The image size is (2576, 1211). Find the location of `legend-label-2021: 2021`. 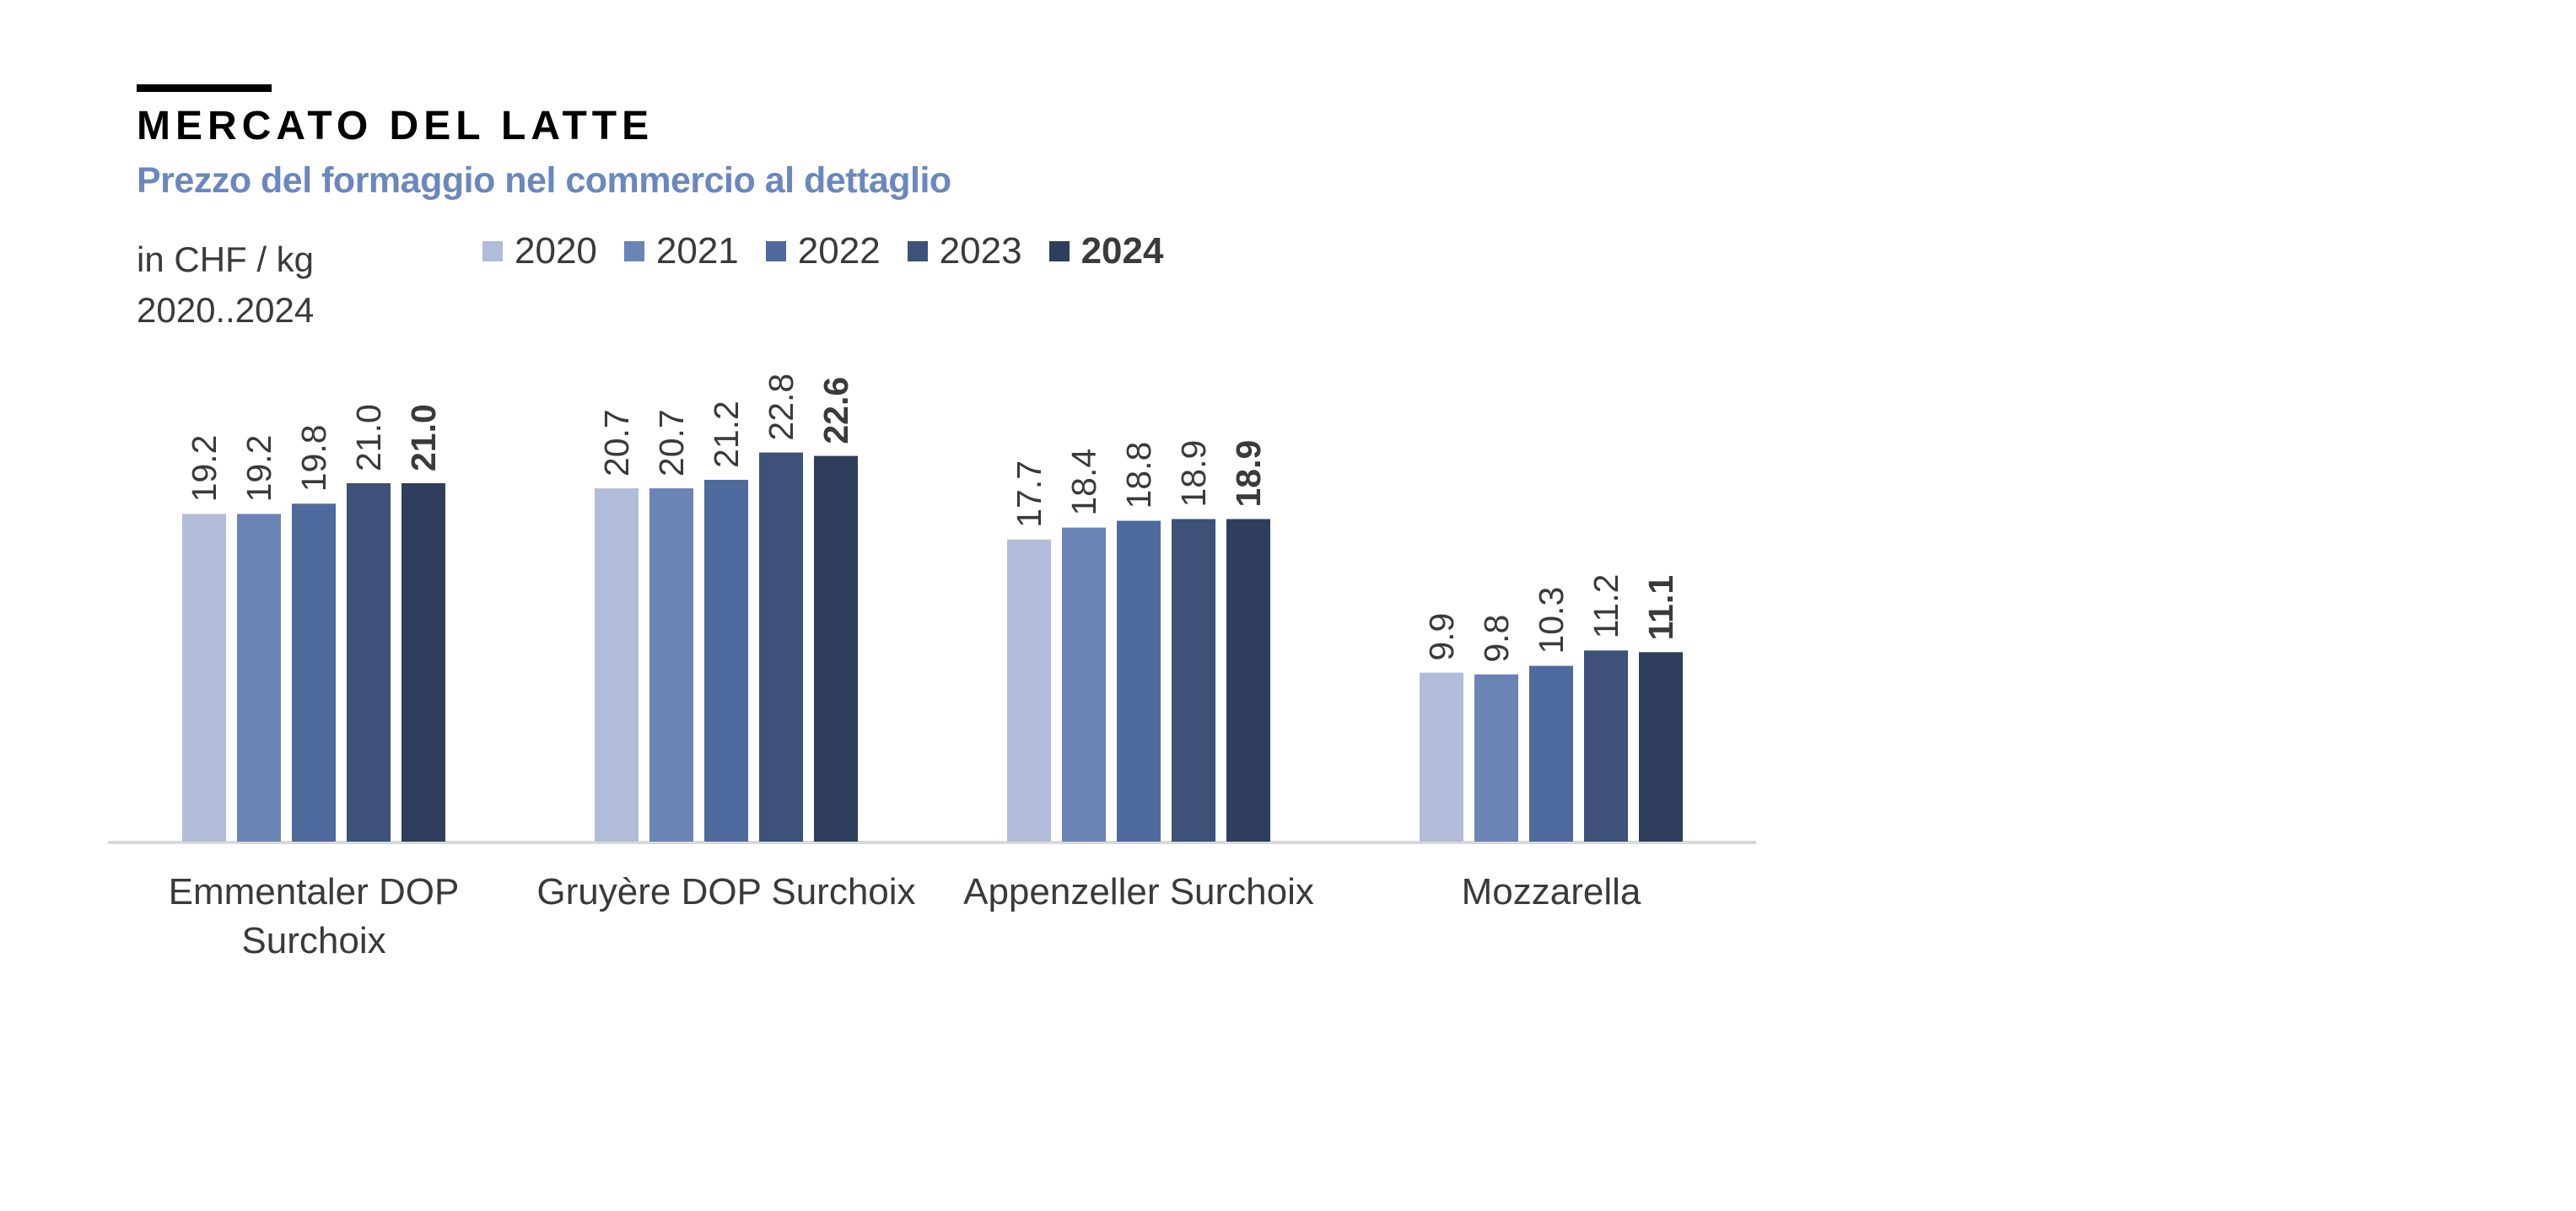

legend-label-2021: 2021 is located at coordinates (697, 251).